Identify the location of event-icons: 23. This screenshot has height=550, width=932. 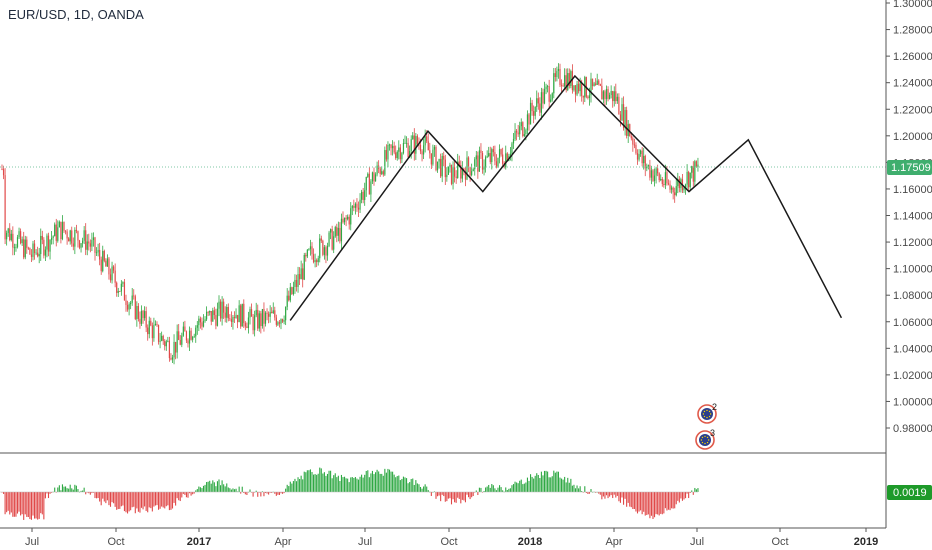
(706, 426).